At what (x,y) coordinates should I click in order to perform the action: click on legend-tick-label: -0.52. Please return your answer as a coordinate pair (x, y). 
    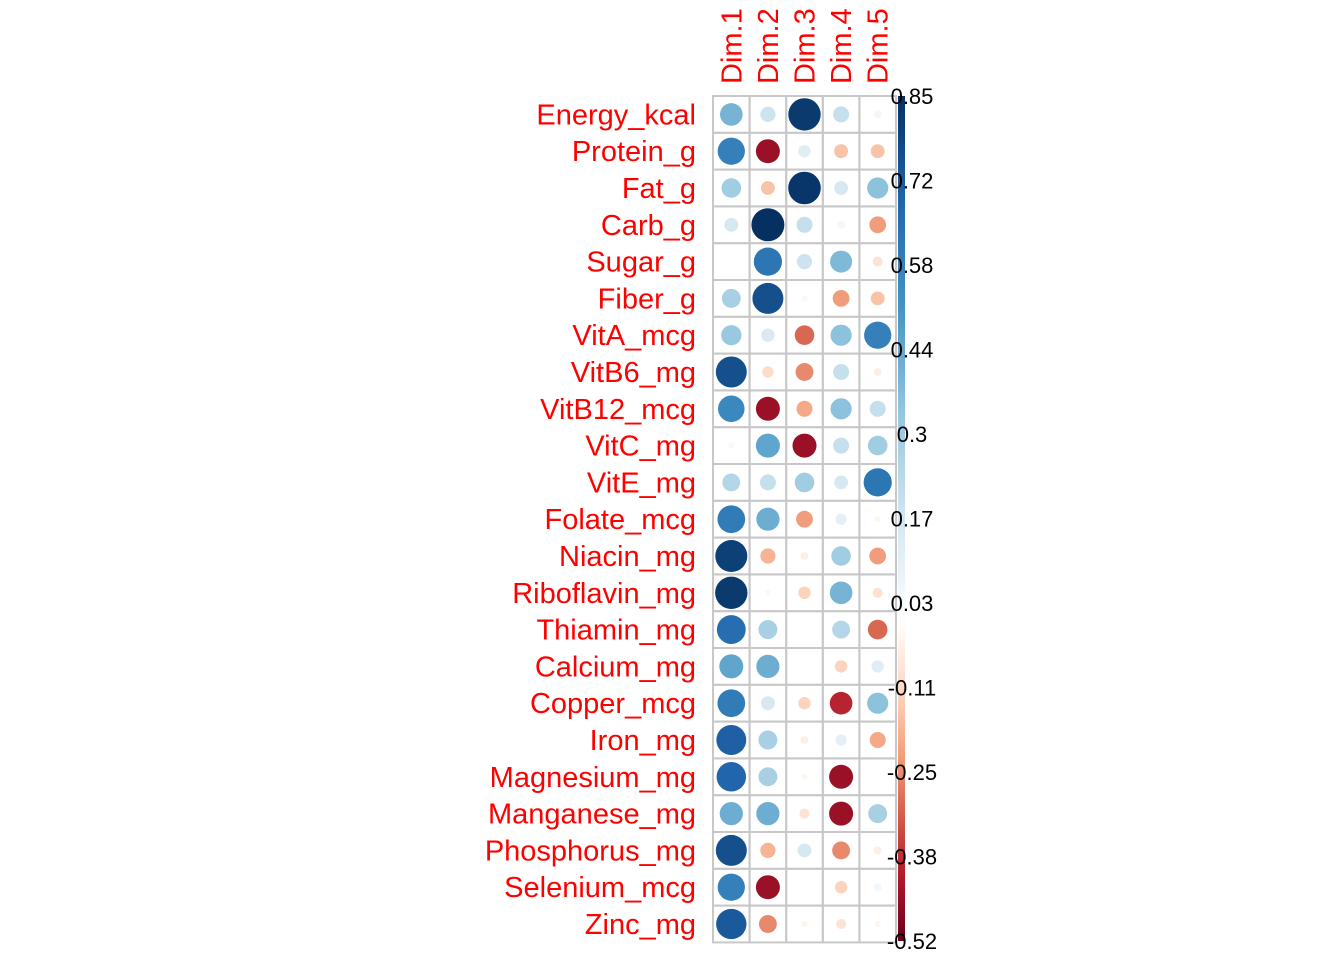
    Looking at the image, I should click on (912, 941).